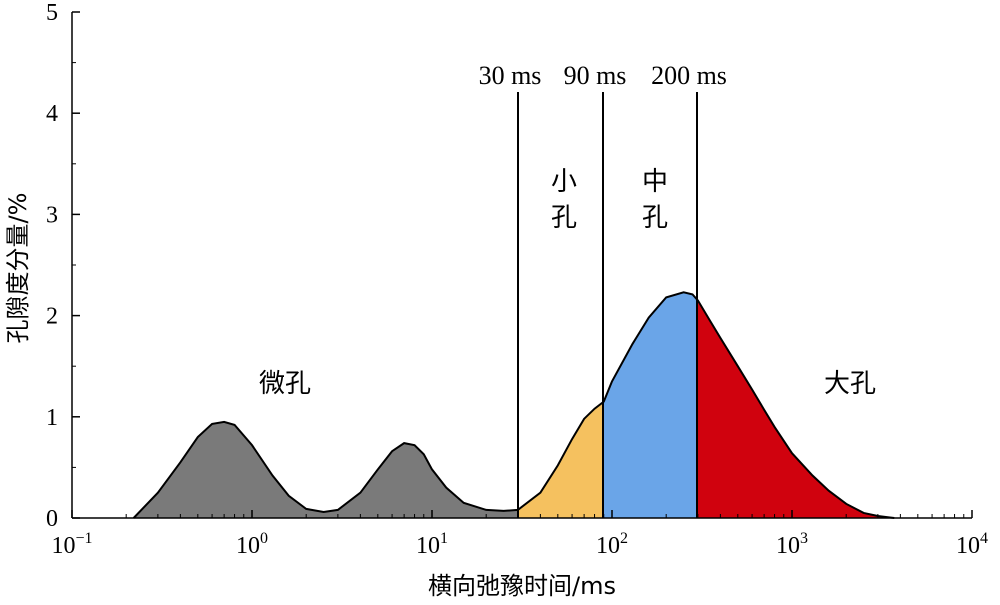 This screenshot has height=605, width=1000. What do you see at coordinates (18, 268) in the screenshot?
I see `y-axis-title: 孔隙度分量/%` at bounding box center [18, 268].